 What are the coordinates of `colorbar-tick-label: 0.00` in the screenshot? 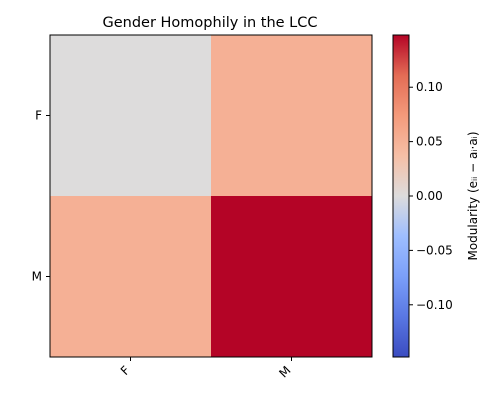 It's located at (429, 196).